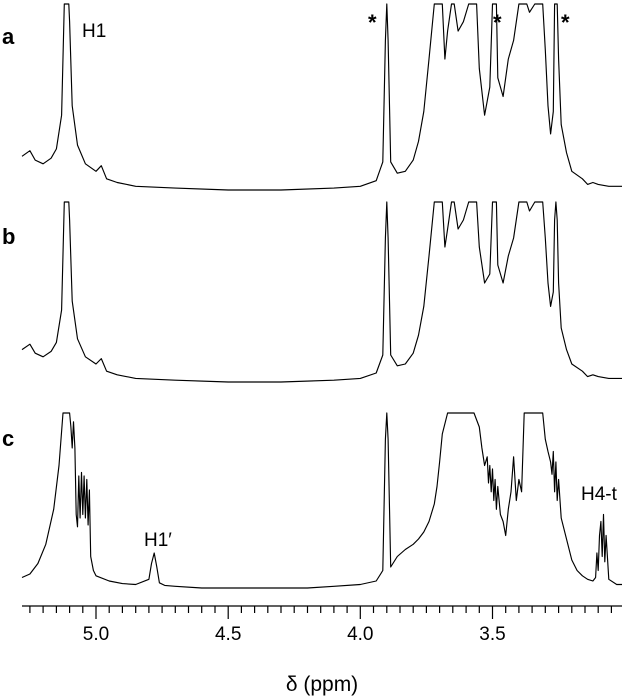 This screenshot has width=629, height=697. What do you see at coordinates (360, 634) in the screenshot?
I see `x-tick-label: 4.0` at bounding box center [360, 634].